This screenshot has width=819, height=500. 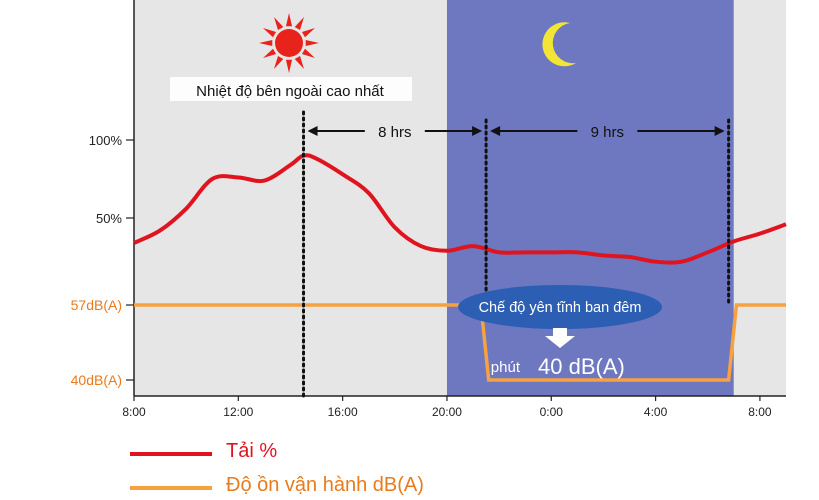 I want to click on x-tick-label: 0:00, so click(x=552, y=412).